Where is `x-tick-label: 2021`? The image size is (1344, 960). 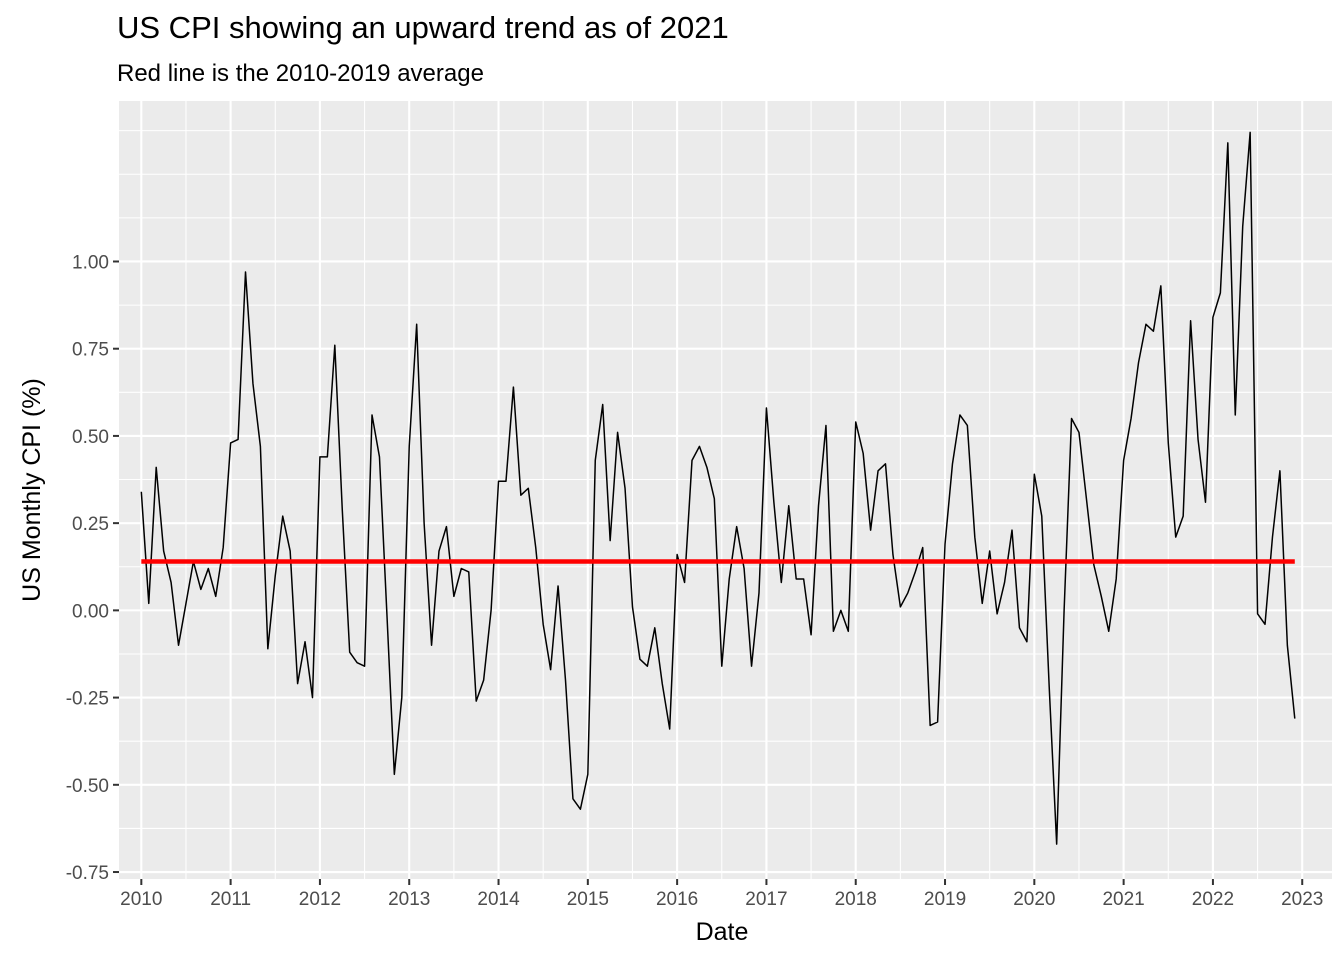 x-tick-label: 2021 is located at coordinates (1123, 899).